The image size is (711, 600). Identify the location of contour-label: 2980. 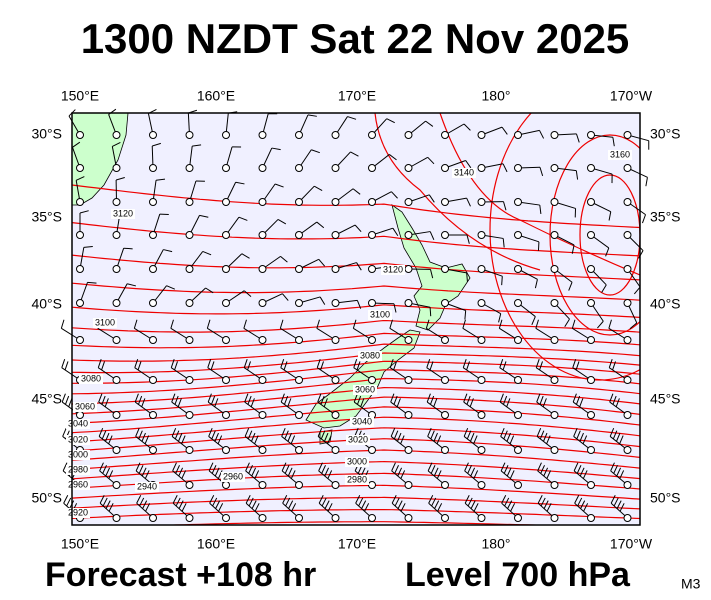
(357, 479).